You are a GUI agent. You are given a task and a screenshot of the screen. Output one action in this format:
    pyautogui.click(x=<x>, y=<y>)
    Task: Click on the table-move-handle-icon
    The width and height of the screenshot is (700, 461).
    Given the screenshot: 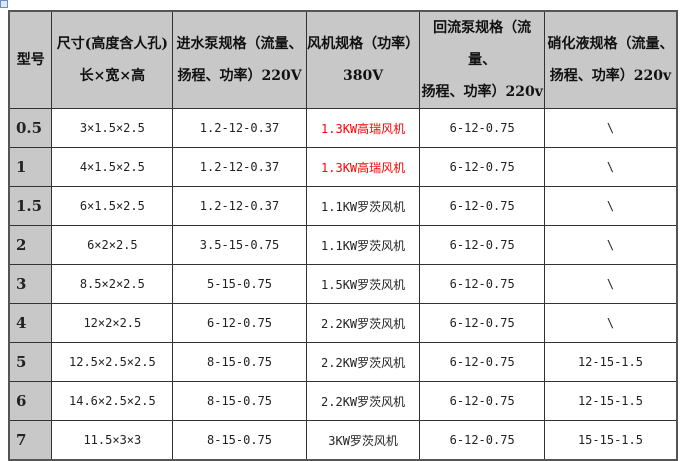 What is the action you would take?
    pyautogui.click(x=4, y=4)
    